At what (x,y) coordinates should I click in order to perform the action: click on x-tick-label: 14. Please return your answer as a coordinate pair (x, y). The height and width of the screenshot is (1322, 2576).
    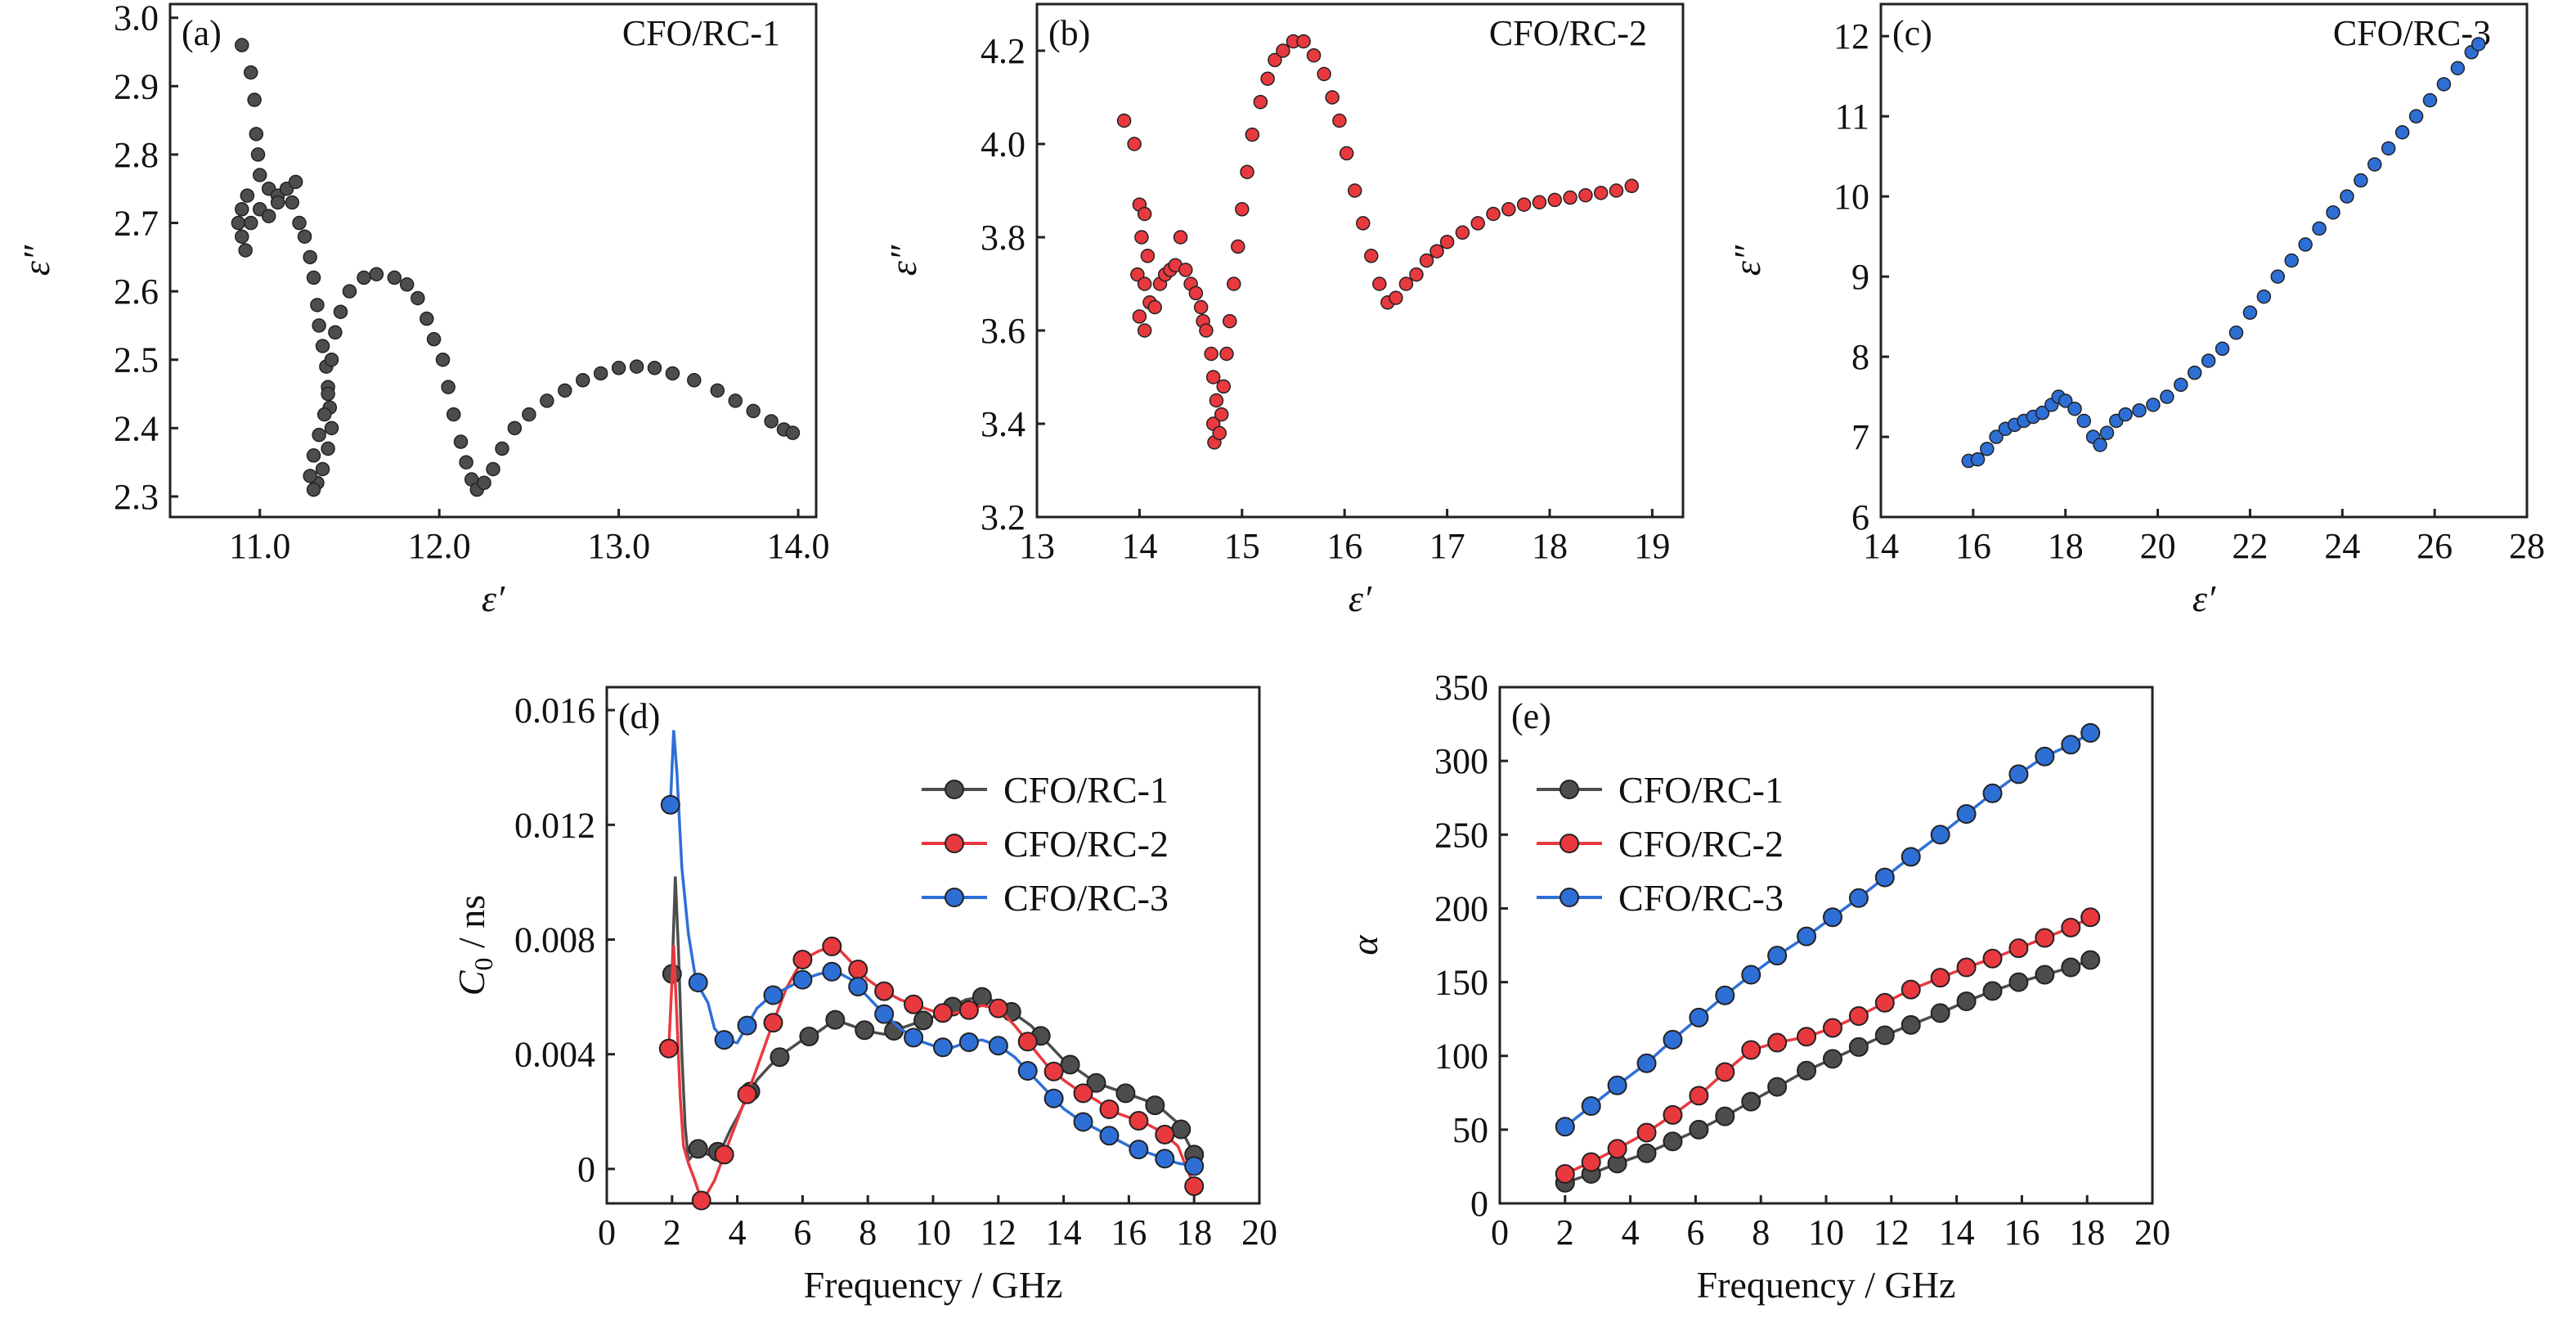
    Looking at the image, I should click on (1957, 1232).